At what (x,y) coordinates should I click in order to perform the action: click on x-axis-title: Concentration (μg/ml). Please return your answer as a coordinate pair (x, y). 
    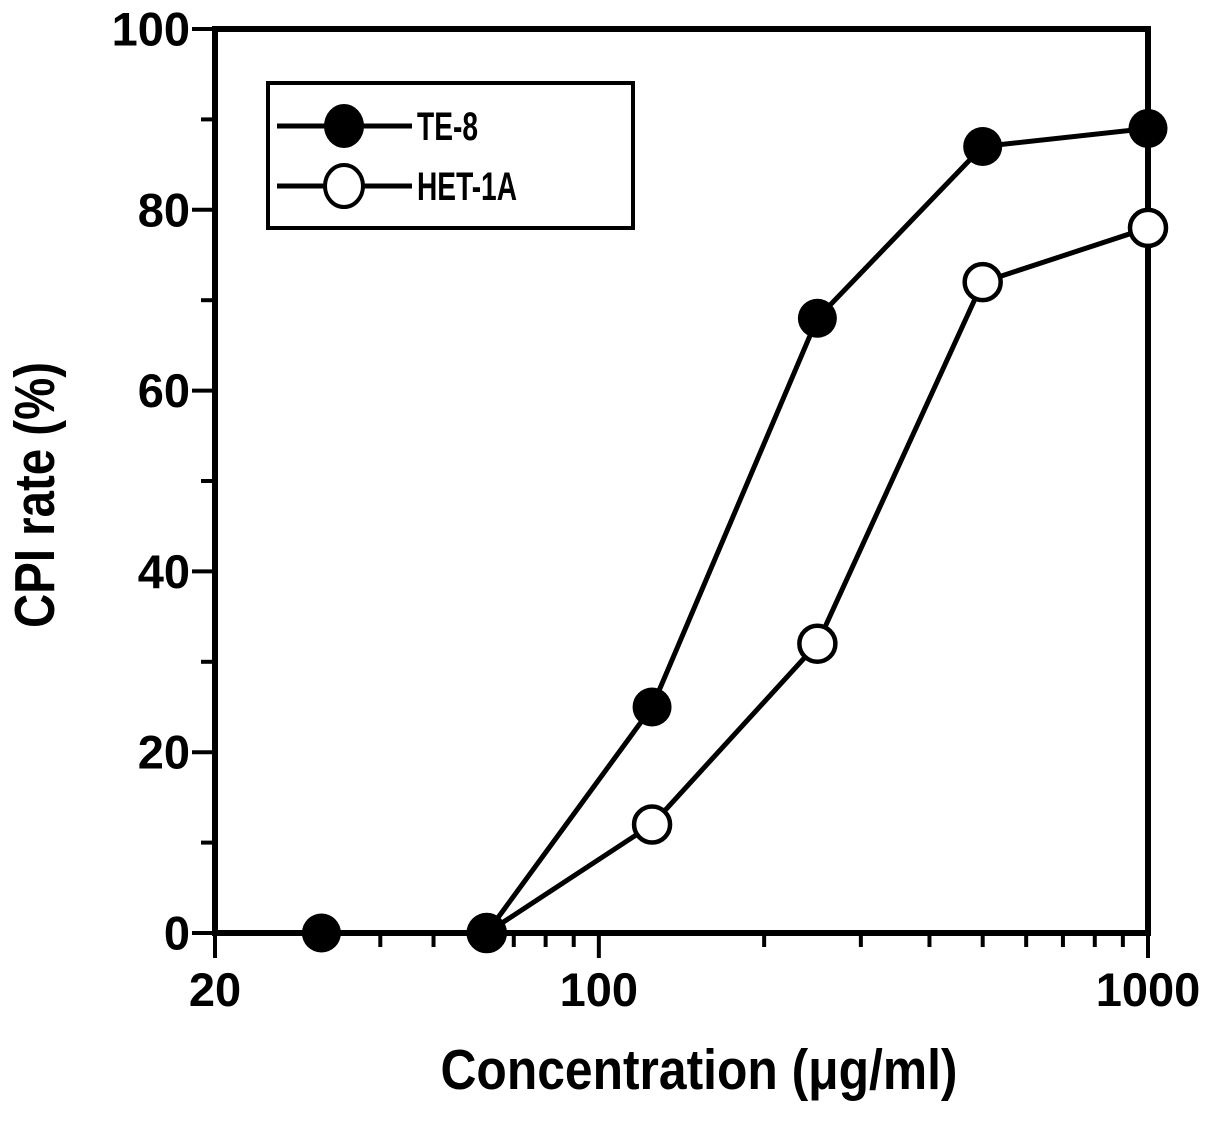
    Looking at the image, I should click on (699, 1070).